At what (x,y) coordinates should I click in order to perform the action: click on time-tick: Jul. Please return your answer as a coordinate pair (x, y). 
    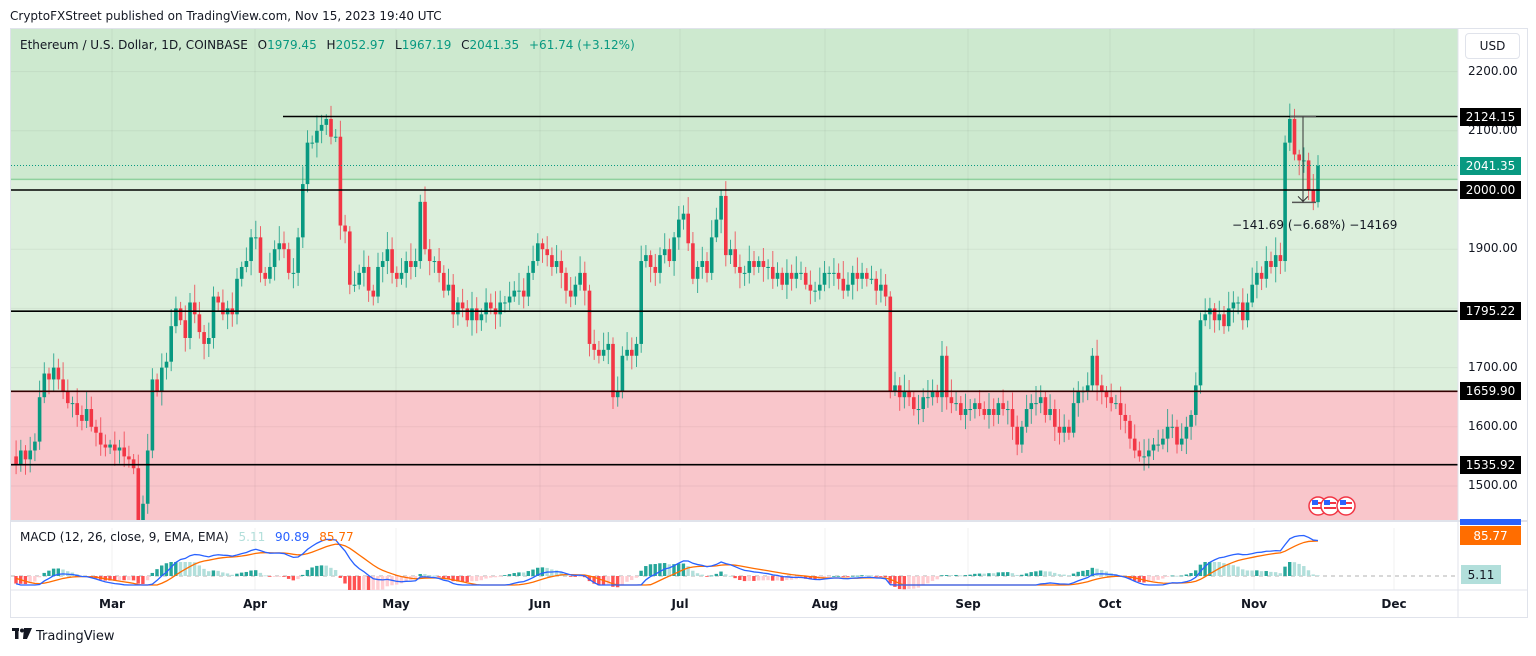
    Looking at the image, I should click on (680, 604).